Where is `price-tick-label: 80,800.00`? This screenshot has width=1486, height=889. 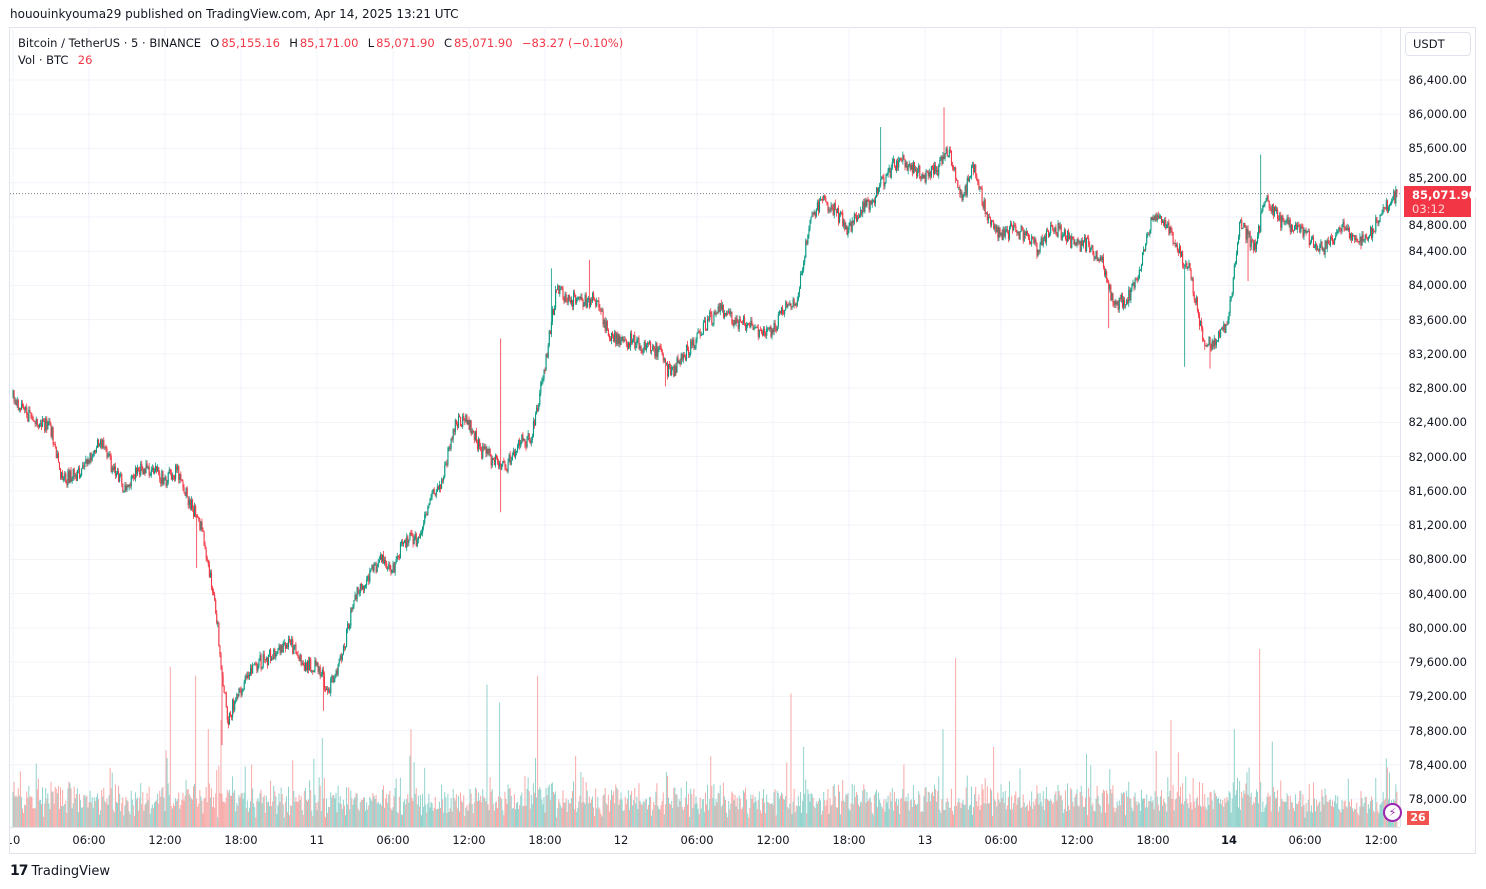
price-tick-label: 80,800.00 is located at coordinates (1437, 559).